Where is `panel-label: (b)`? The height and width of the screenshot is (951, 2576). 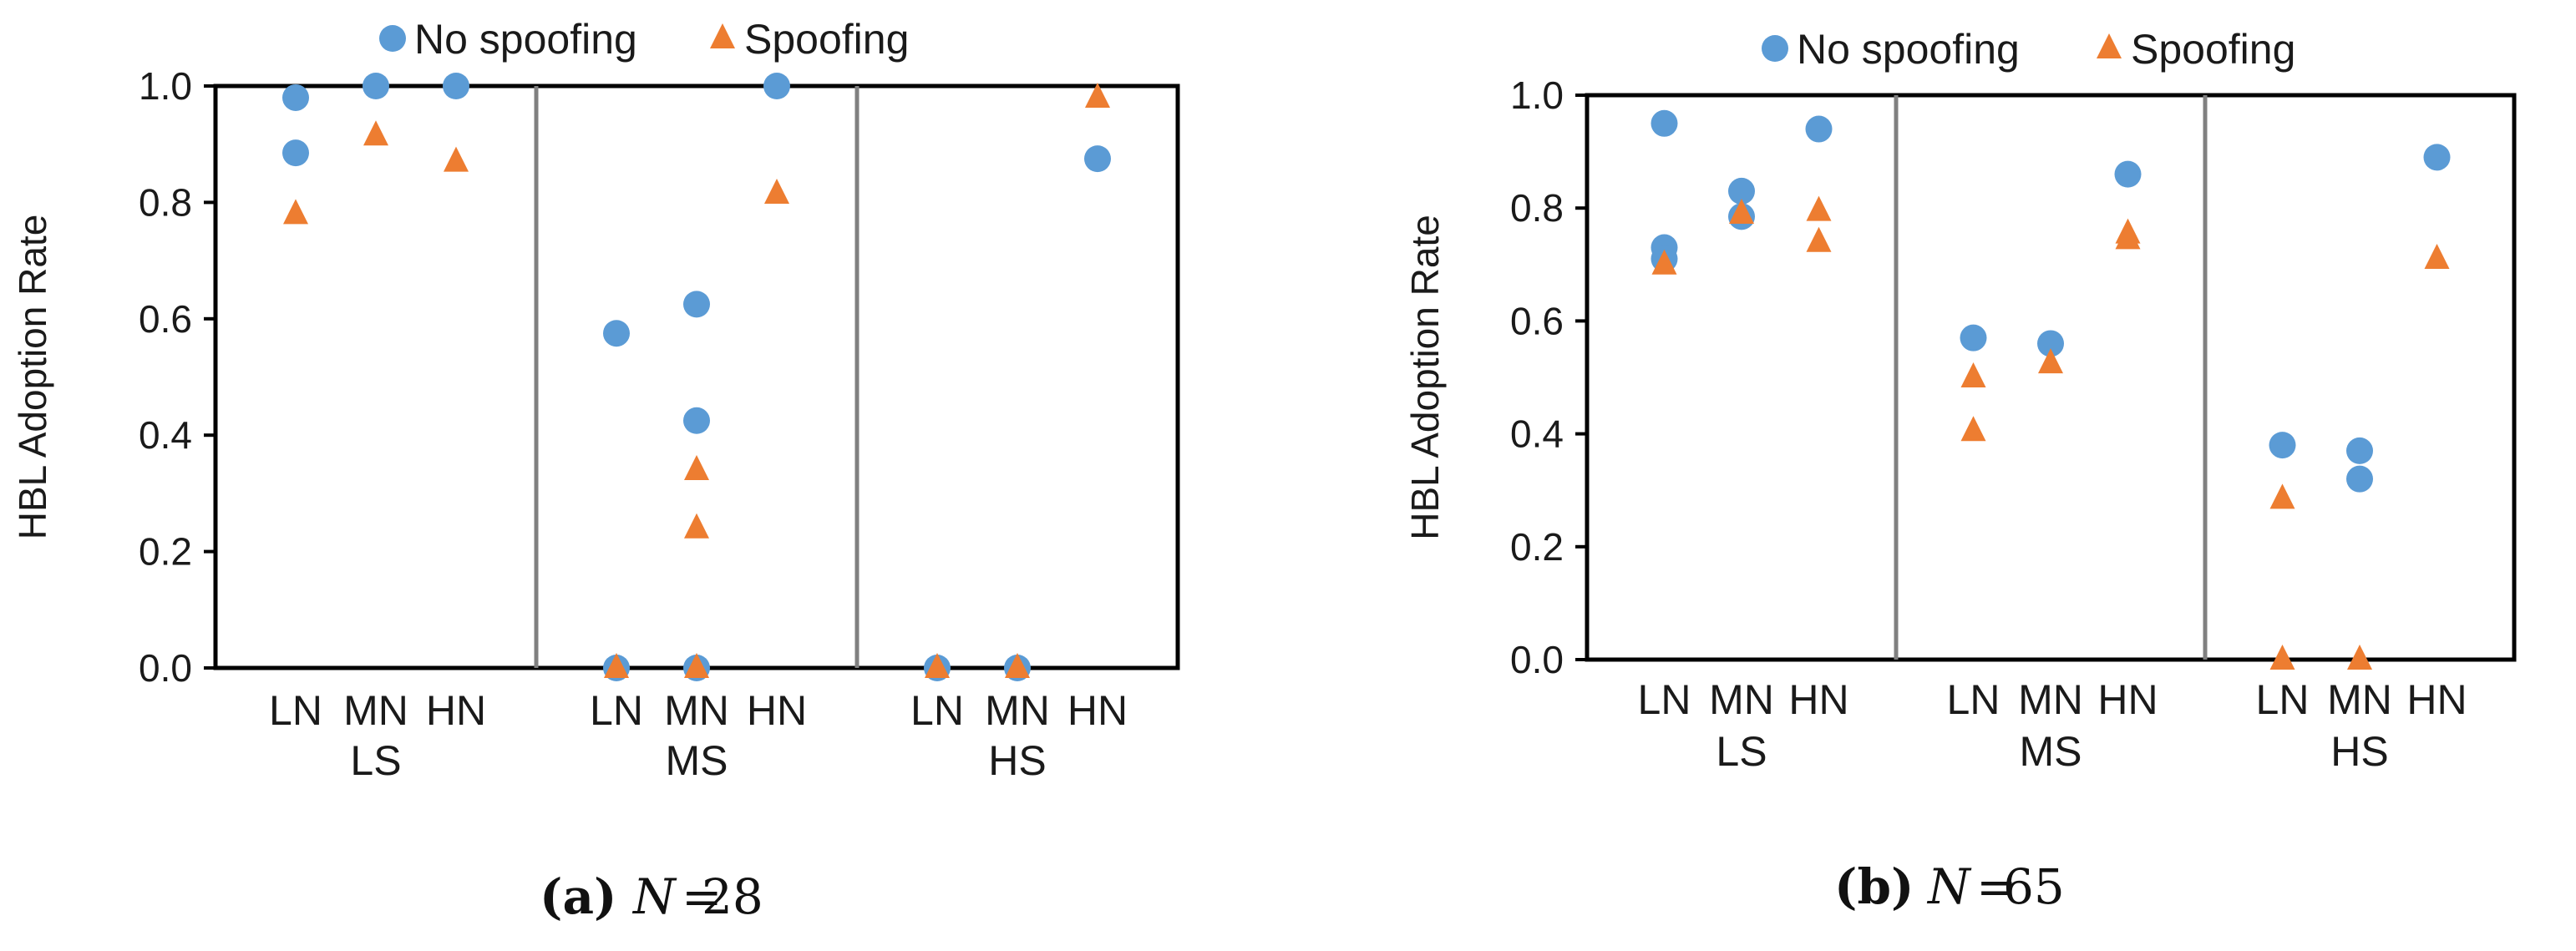
panel-label: (b) is located at coordinates (1874, 887).